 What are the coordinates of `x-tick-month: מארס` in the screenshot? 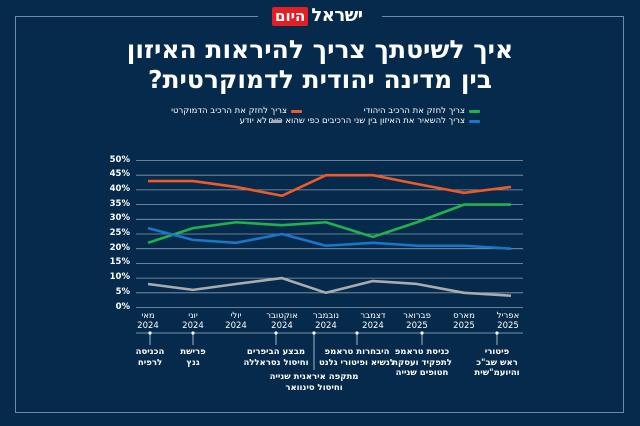 It's located at (464, 316).